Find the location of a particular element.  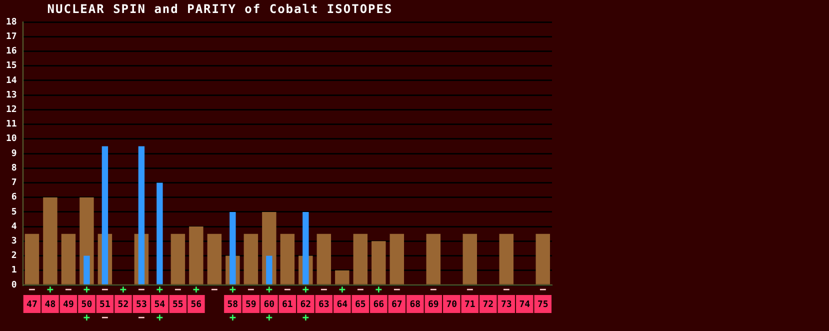

x-tick-label: 59 is located at coordinates (251, 305).